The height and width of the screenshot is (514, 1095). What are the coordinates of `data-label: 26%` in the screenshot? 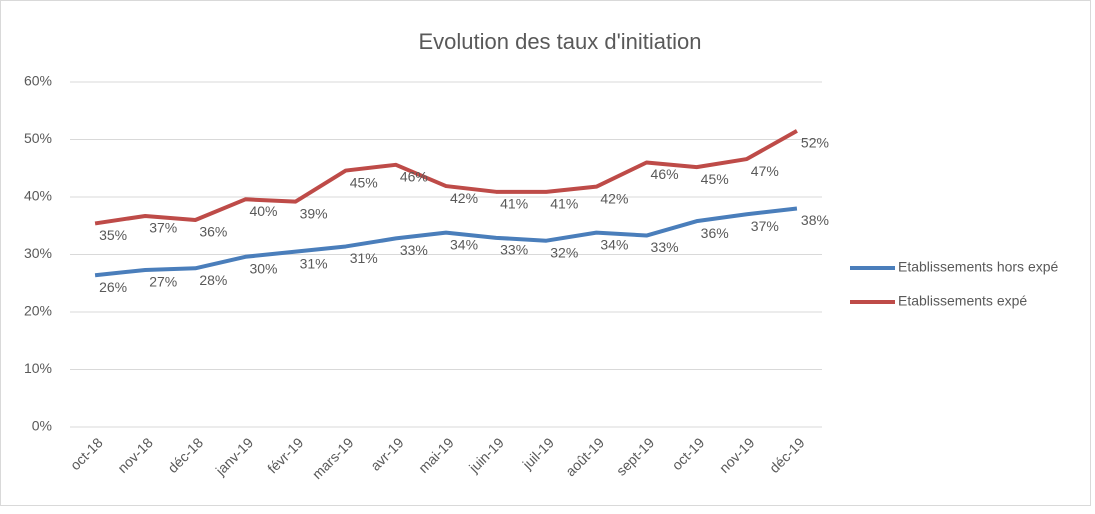 It's located at (113, 287).